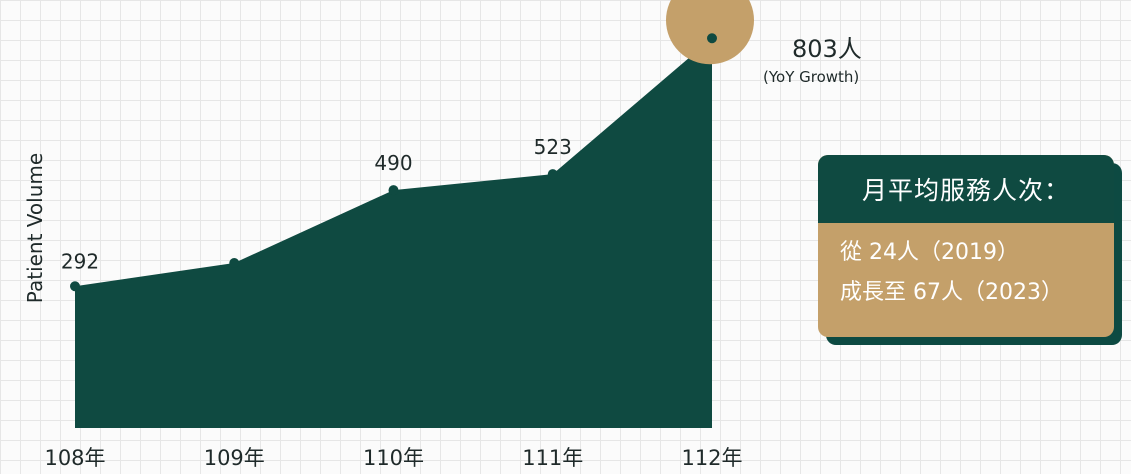 Image resolution: width=1131 pixels, height=474 pixels. I want to click on x-ticks: 108年 109年 110年 111年 112年, so click(393, 458).